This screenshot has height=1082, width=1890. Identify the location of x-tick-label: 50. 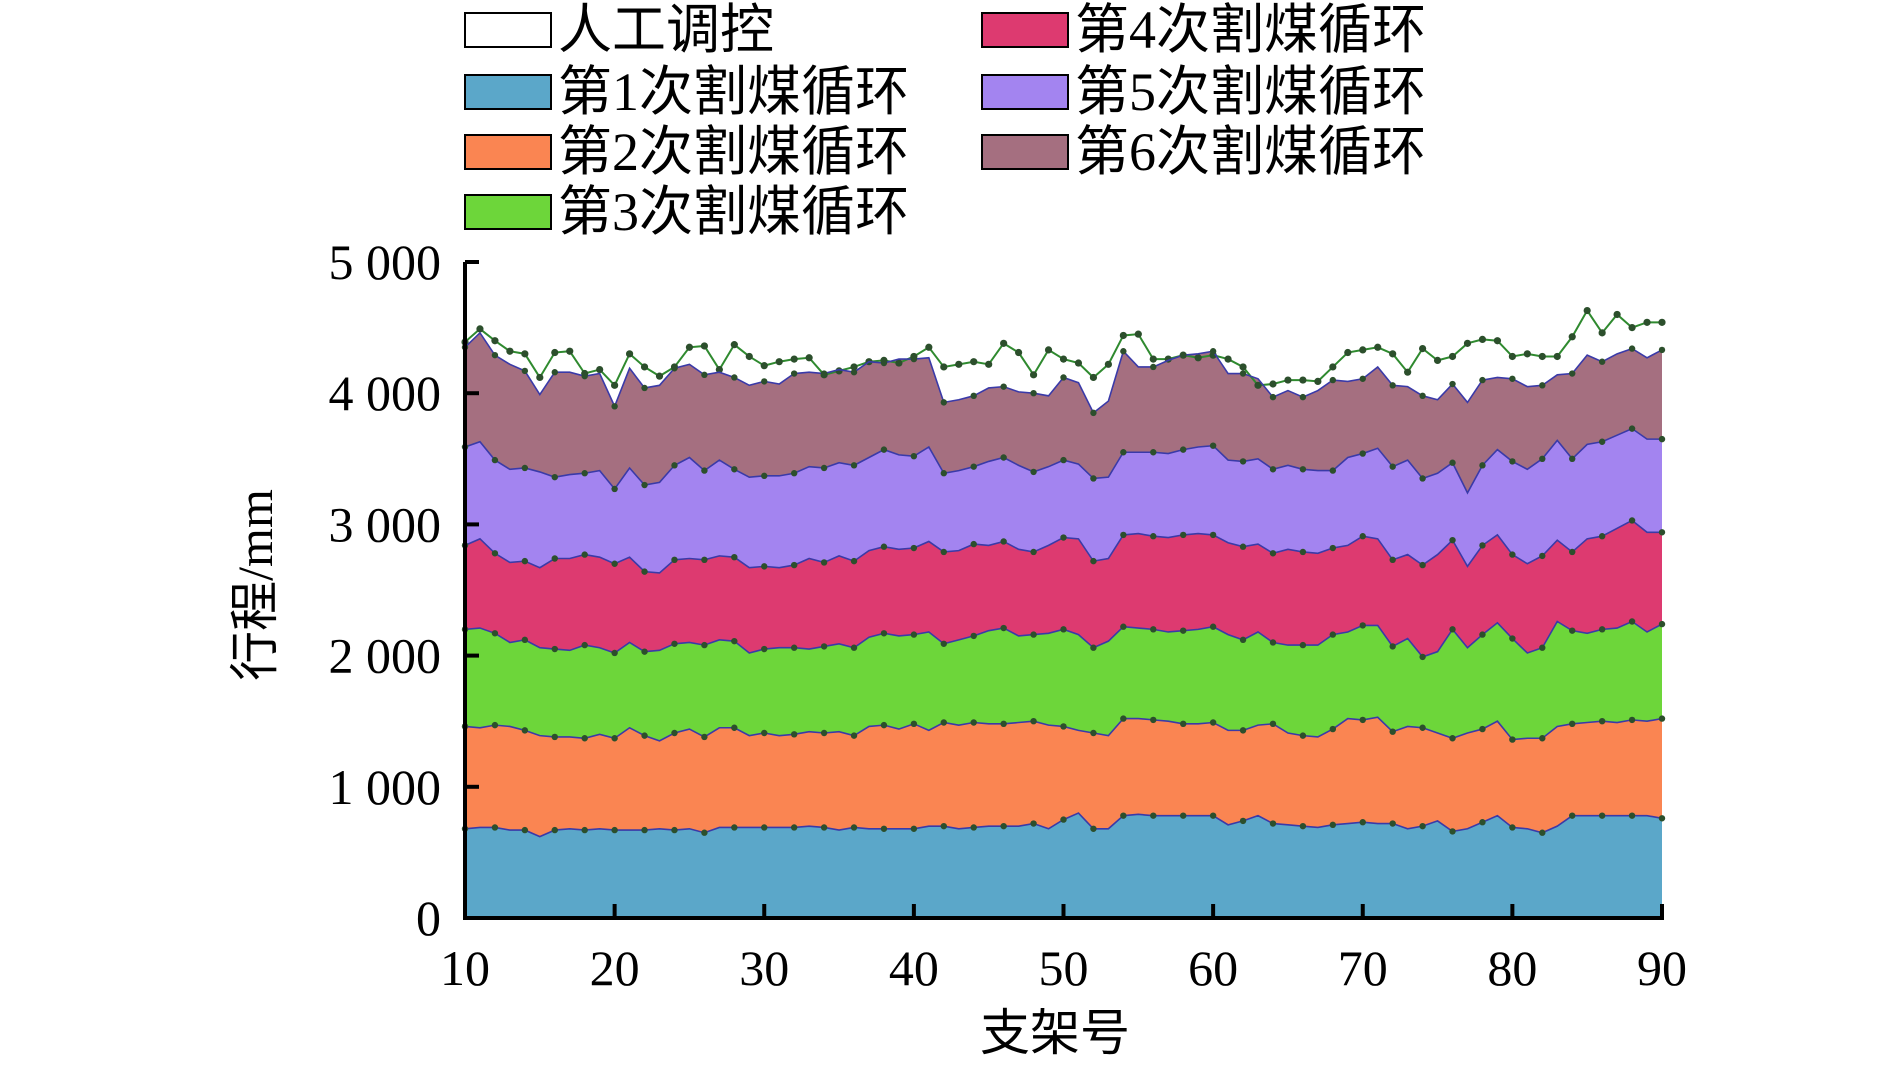
(1064, 968).